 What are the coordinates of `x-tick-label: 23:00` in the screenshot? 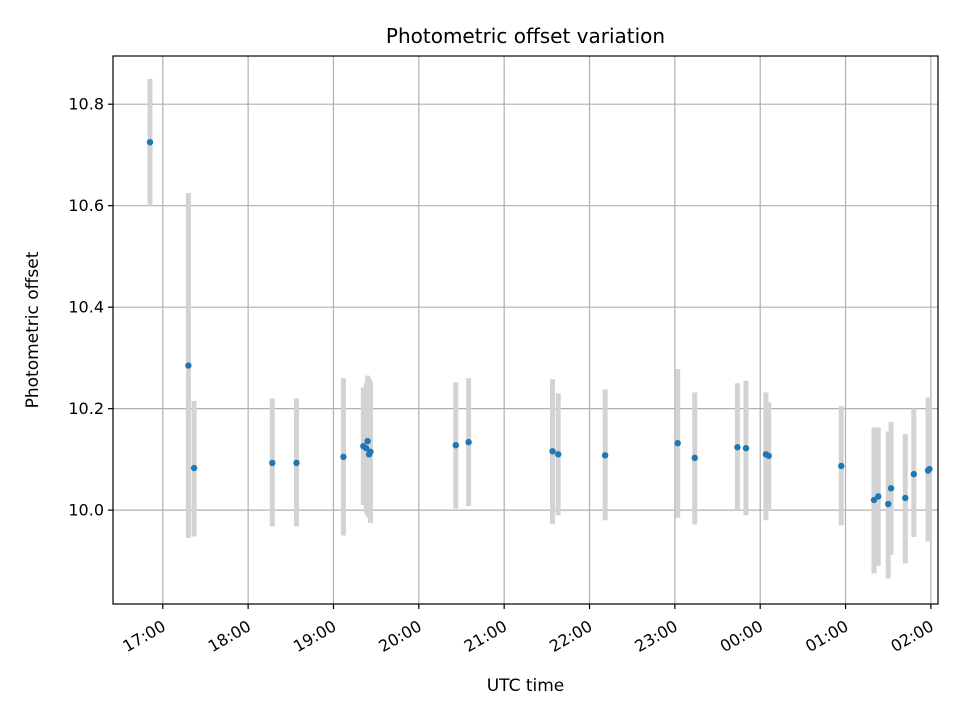 It's located at (655, 636).